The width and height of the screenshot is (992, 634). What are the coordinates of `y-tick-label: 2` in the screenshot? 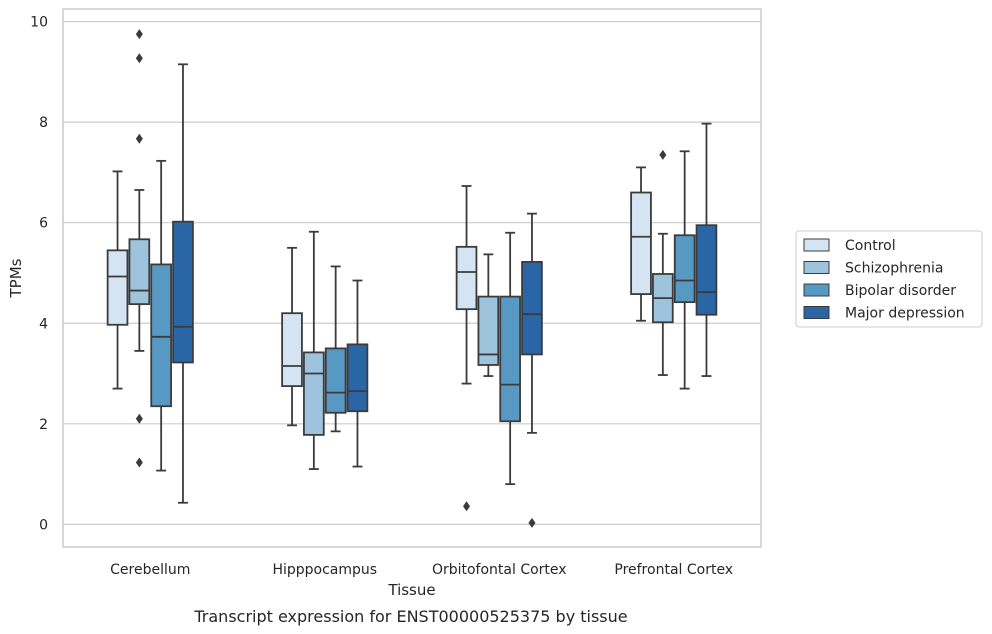 It's located at (43, 425).